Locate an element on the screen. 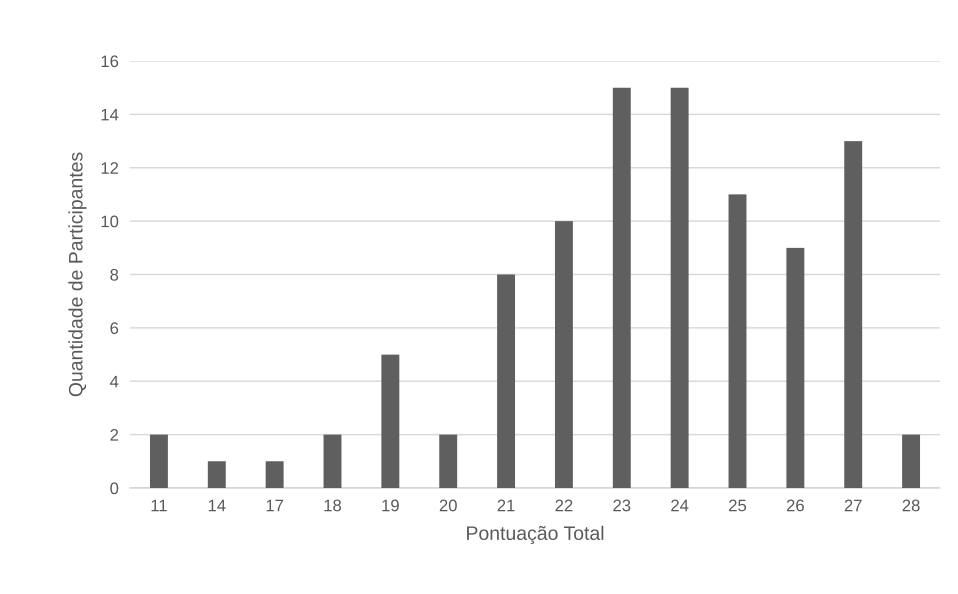 The image size is (958, 594). x-tick-label: 27 is located at coordinates (853, 506).